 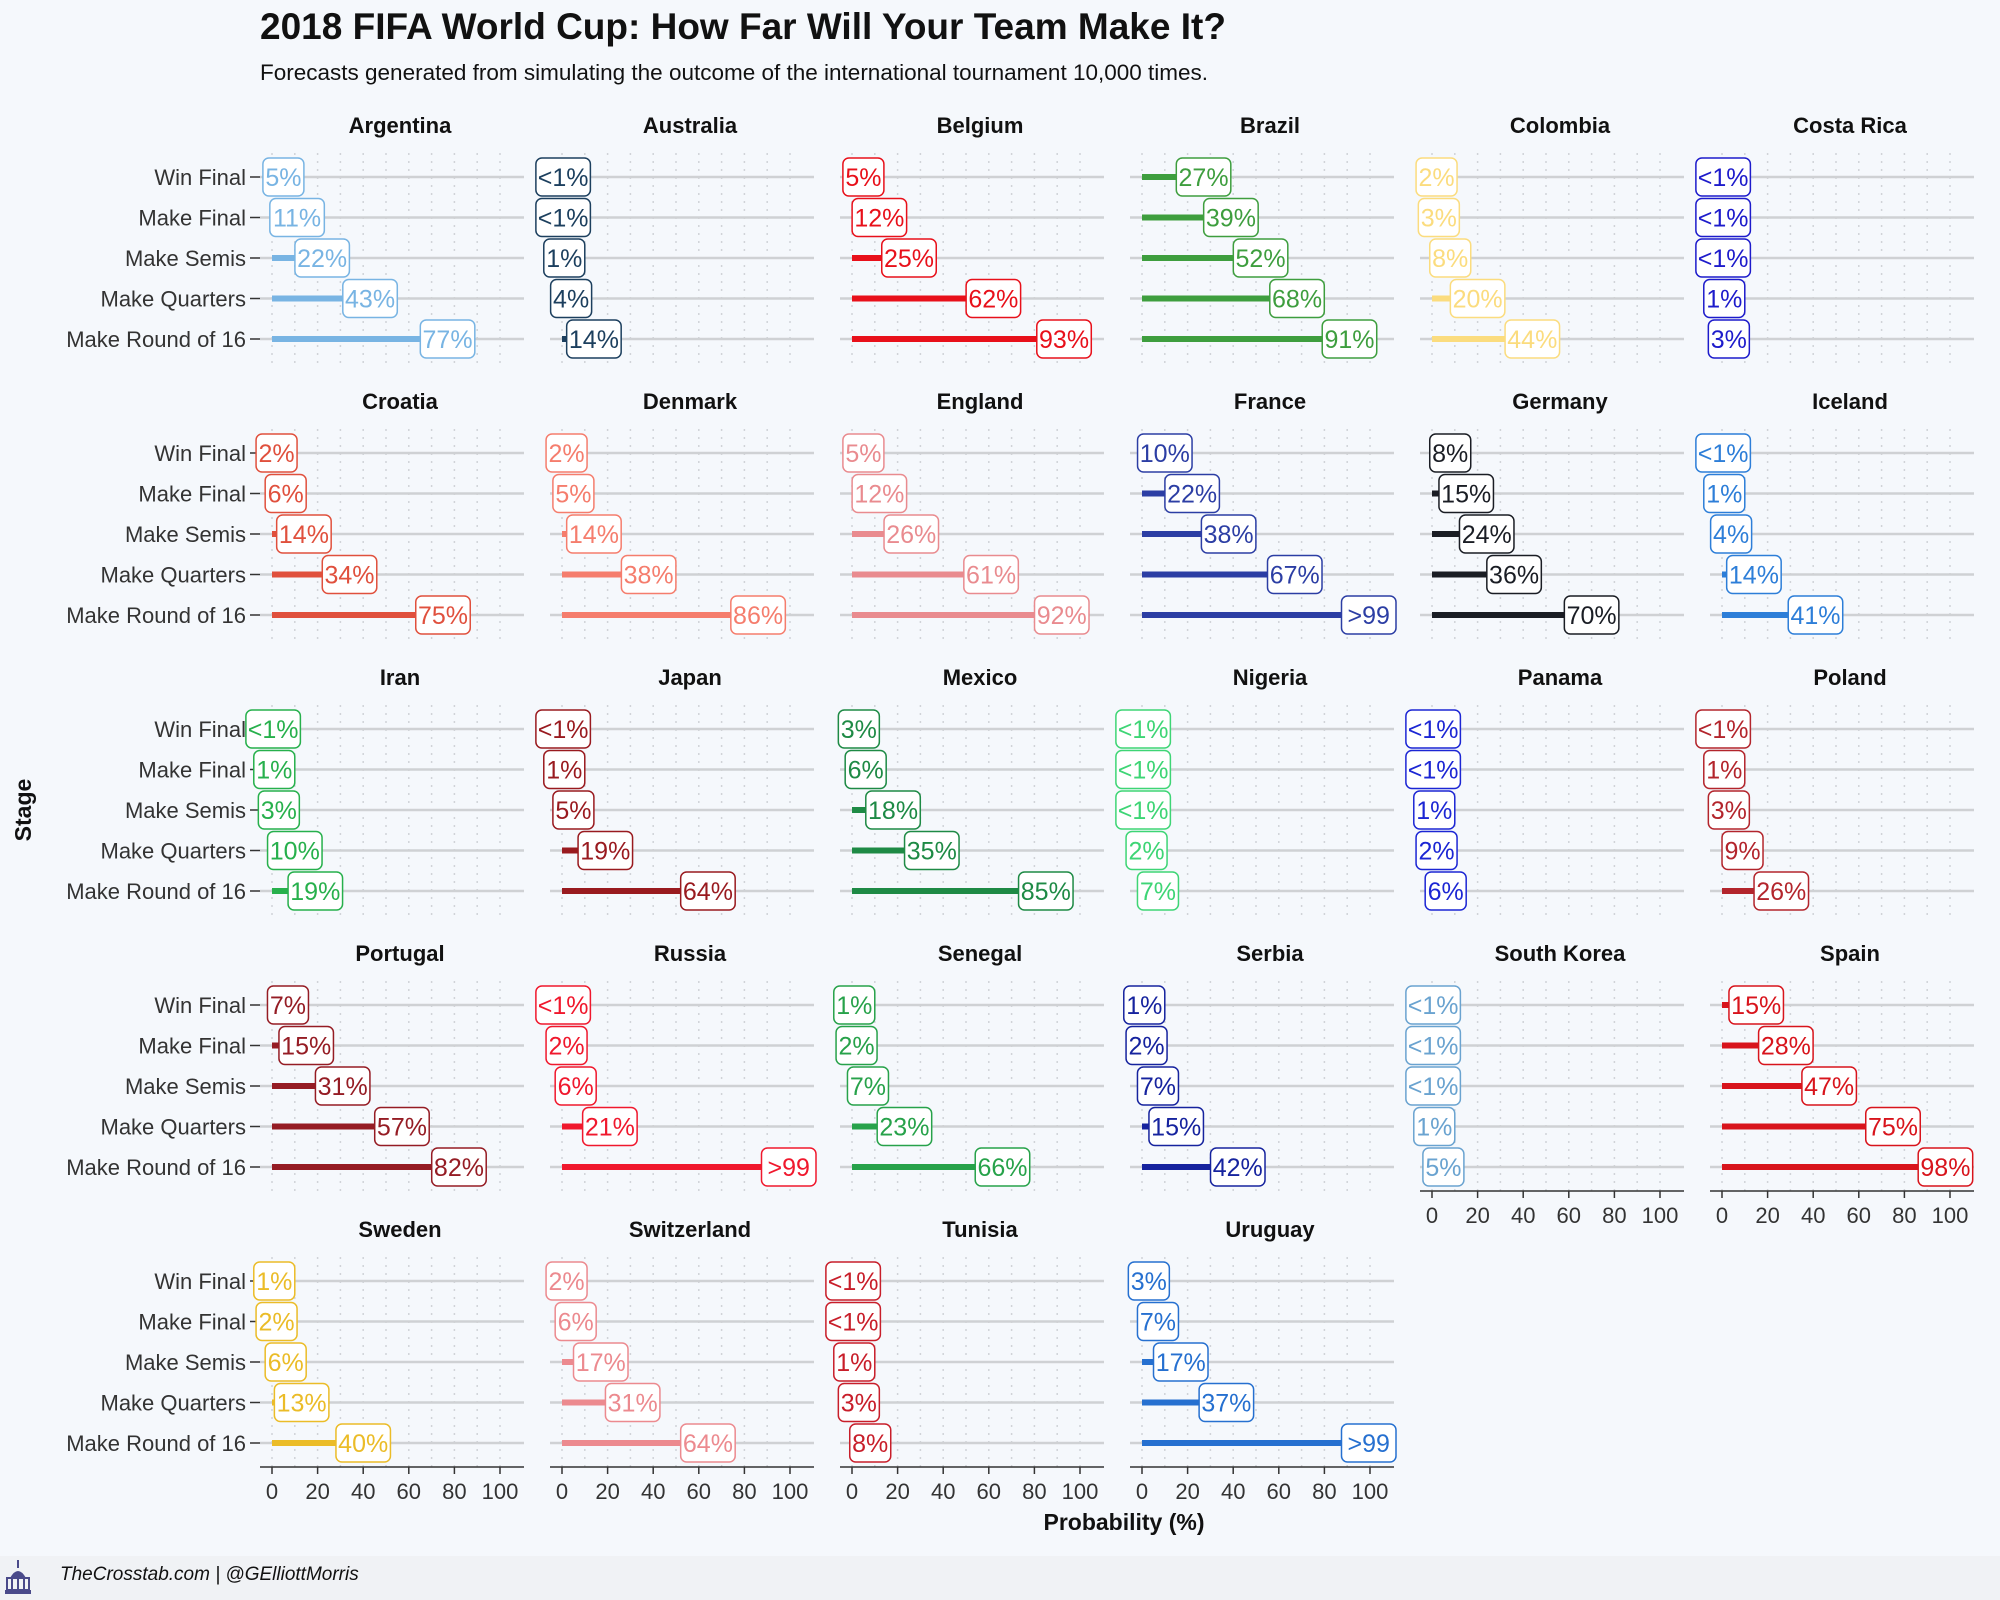 I want to click on value-label: 82%, so click(x=459, y=1168).